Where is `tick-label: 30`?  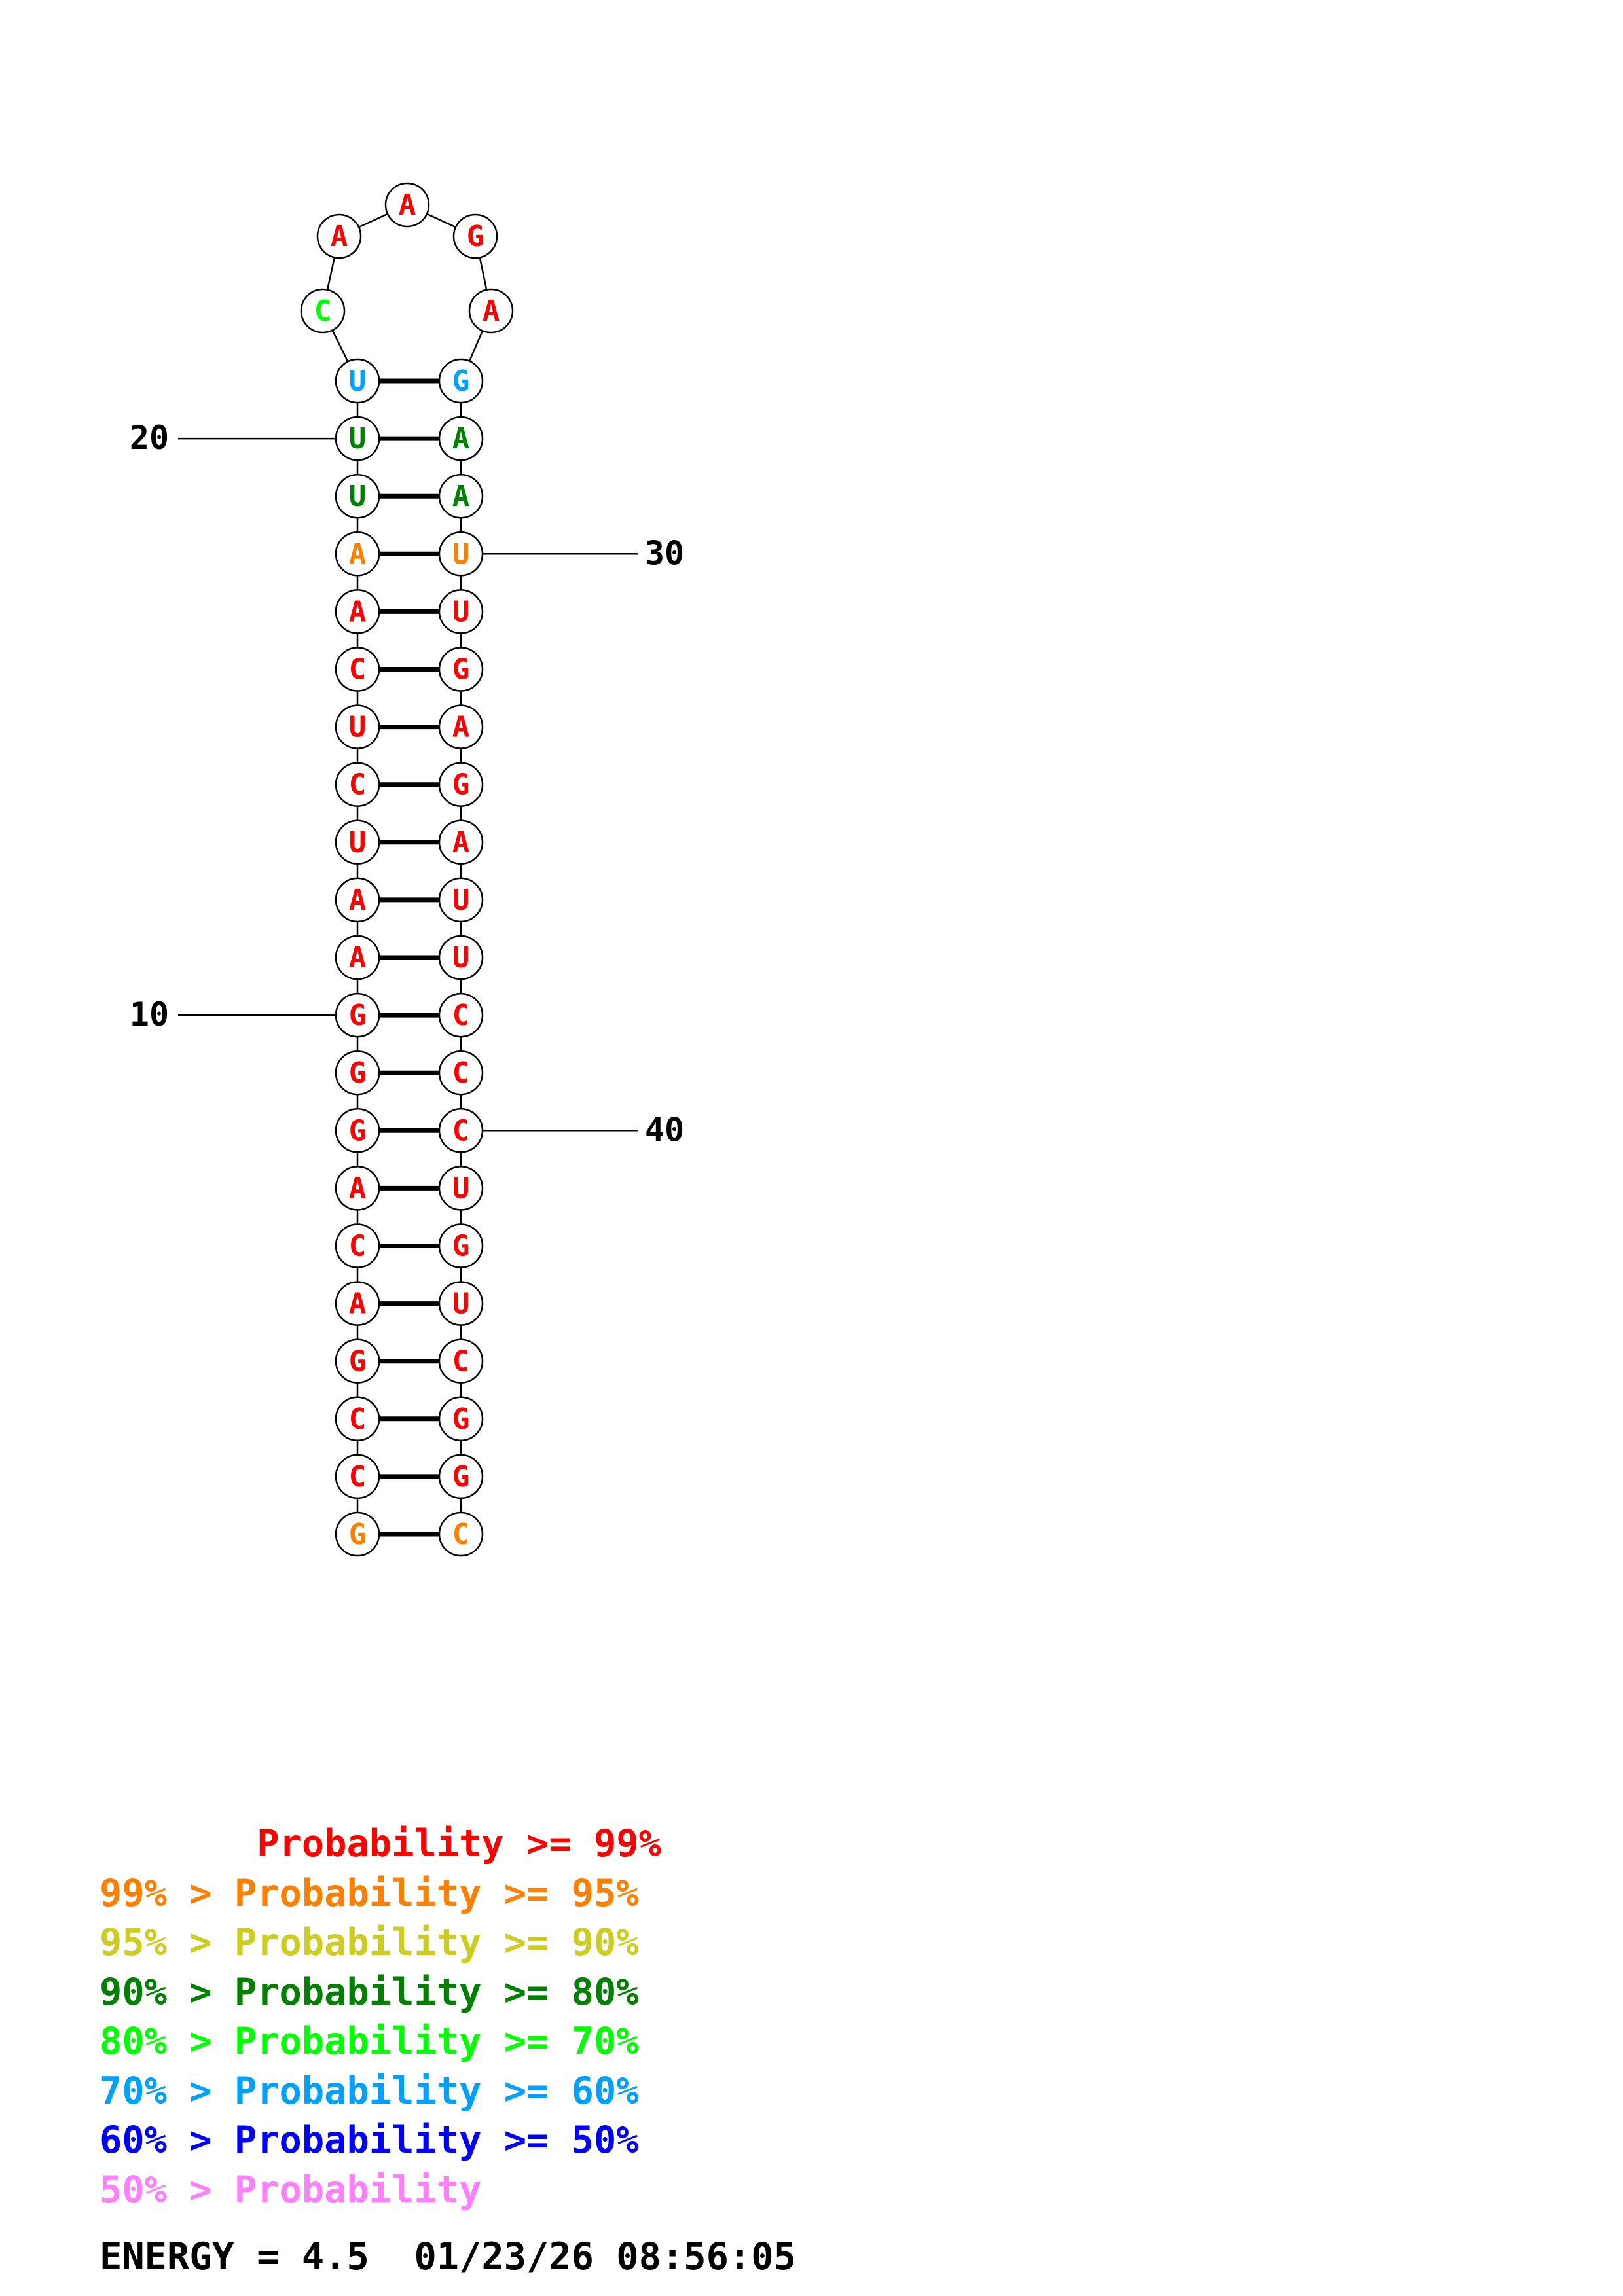 tick-label: 30 is located at coordinates (664, 553).